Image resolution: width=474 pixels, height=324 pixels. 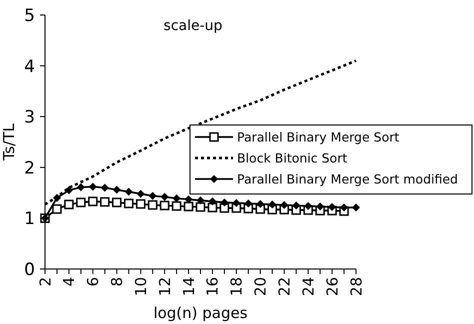 What do you see at coordinates (356, 286) in the screenshot?
I see `x-tick-label: 28` at bounding box center [356, 286].